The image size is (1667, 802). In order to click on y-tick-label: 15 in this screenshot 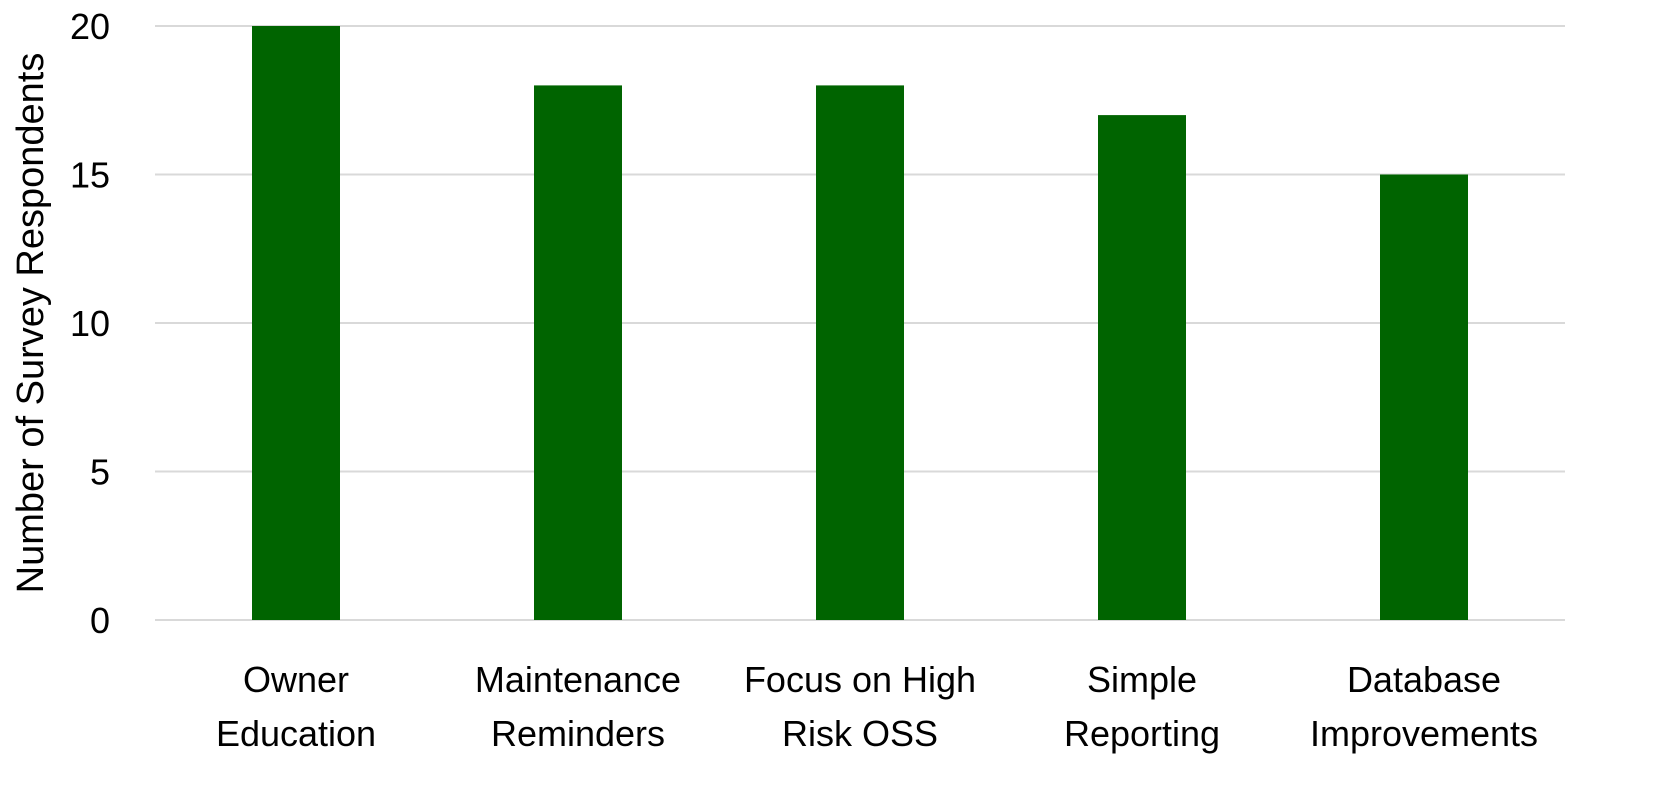, I will do `click(90, 175)`.